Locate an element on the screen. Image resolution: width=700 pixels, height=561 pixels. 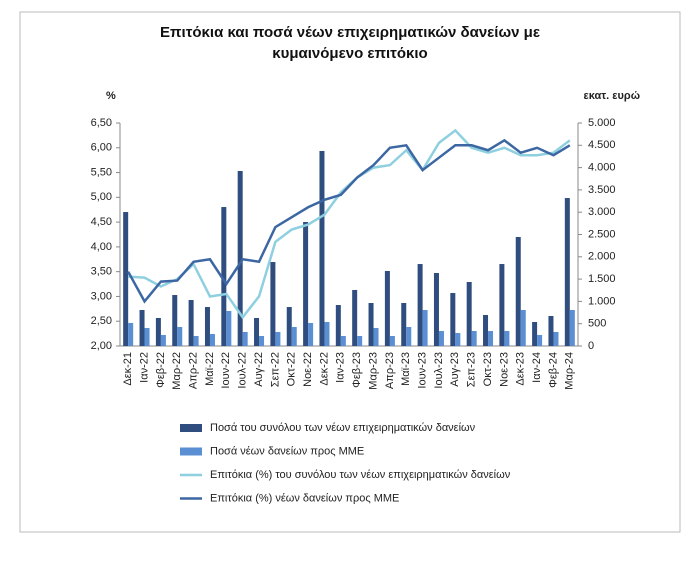
x-tick-label: Ιουλ-23 is located at coordinates (439, 370).